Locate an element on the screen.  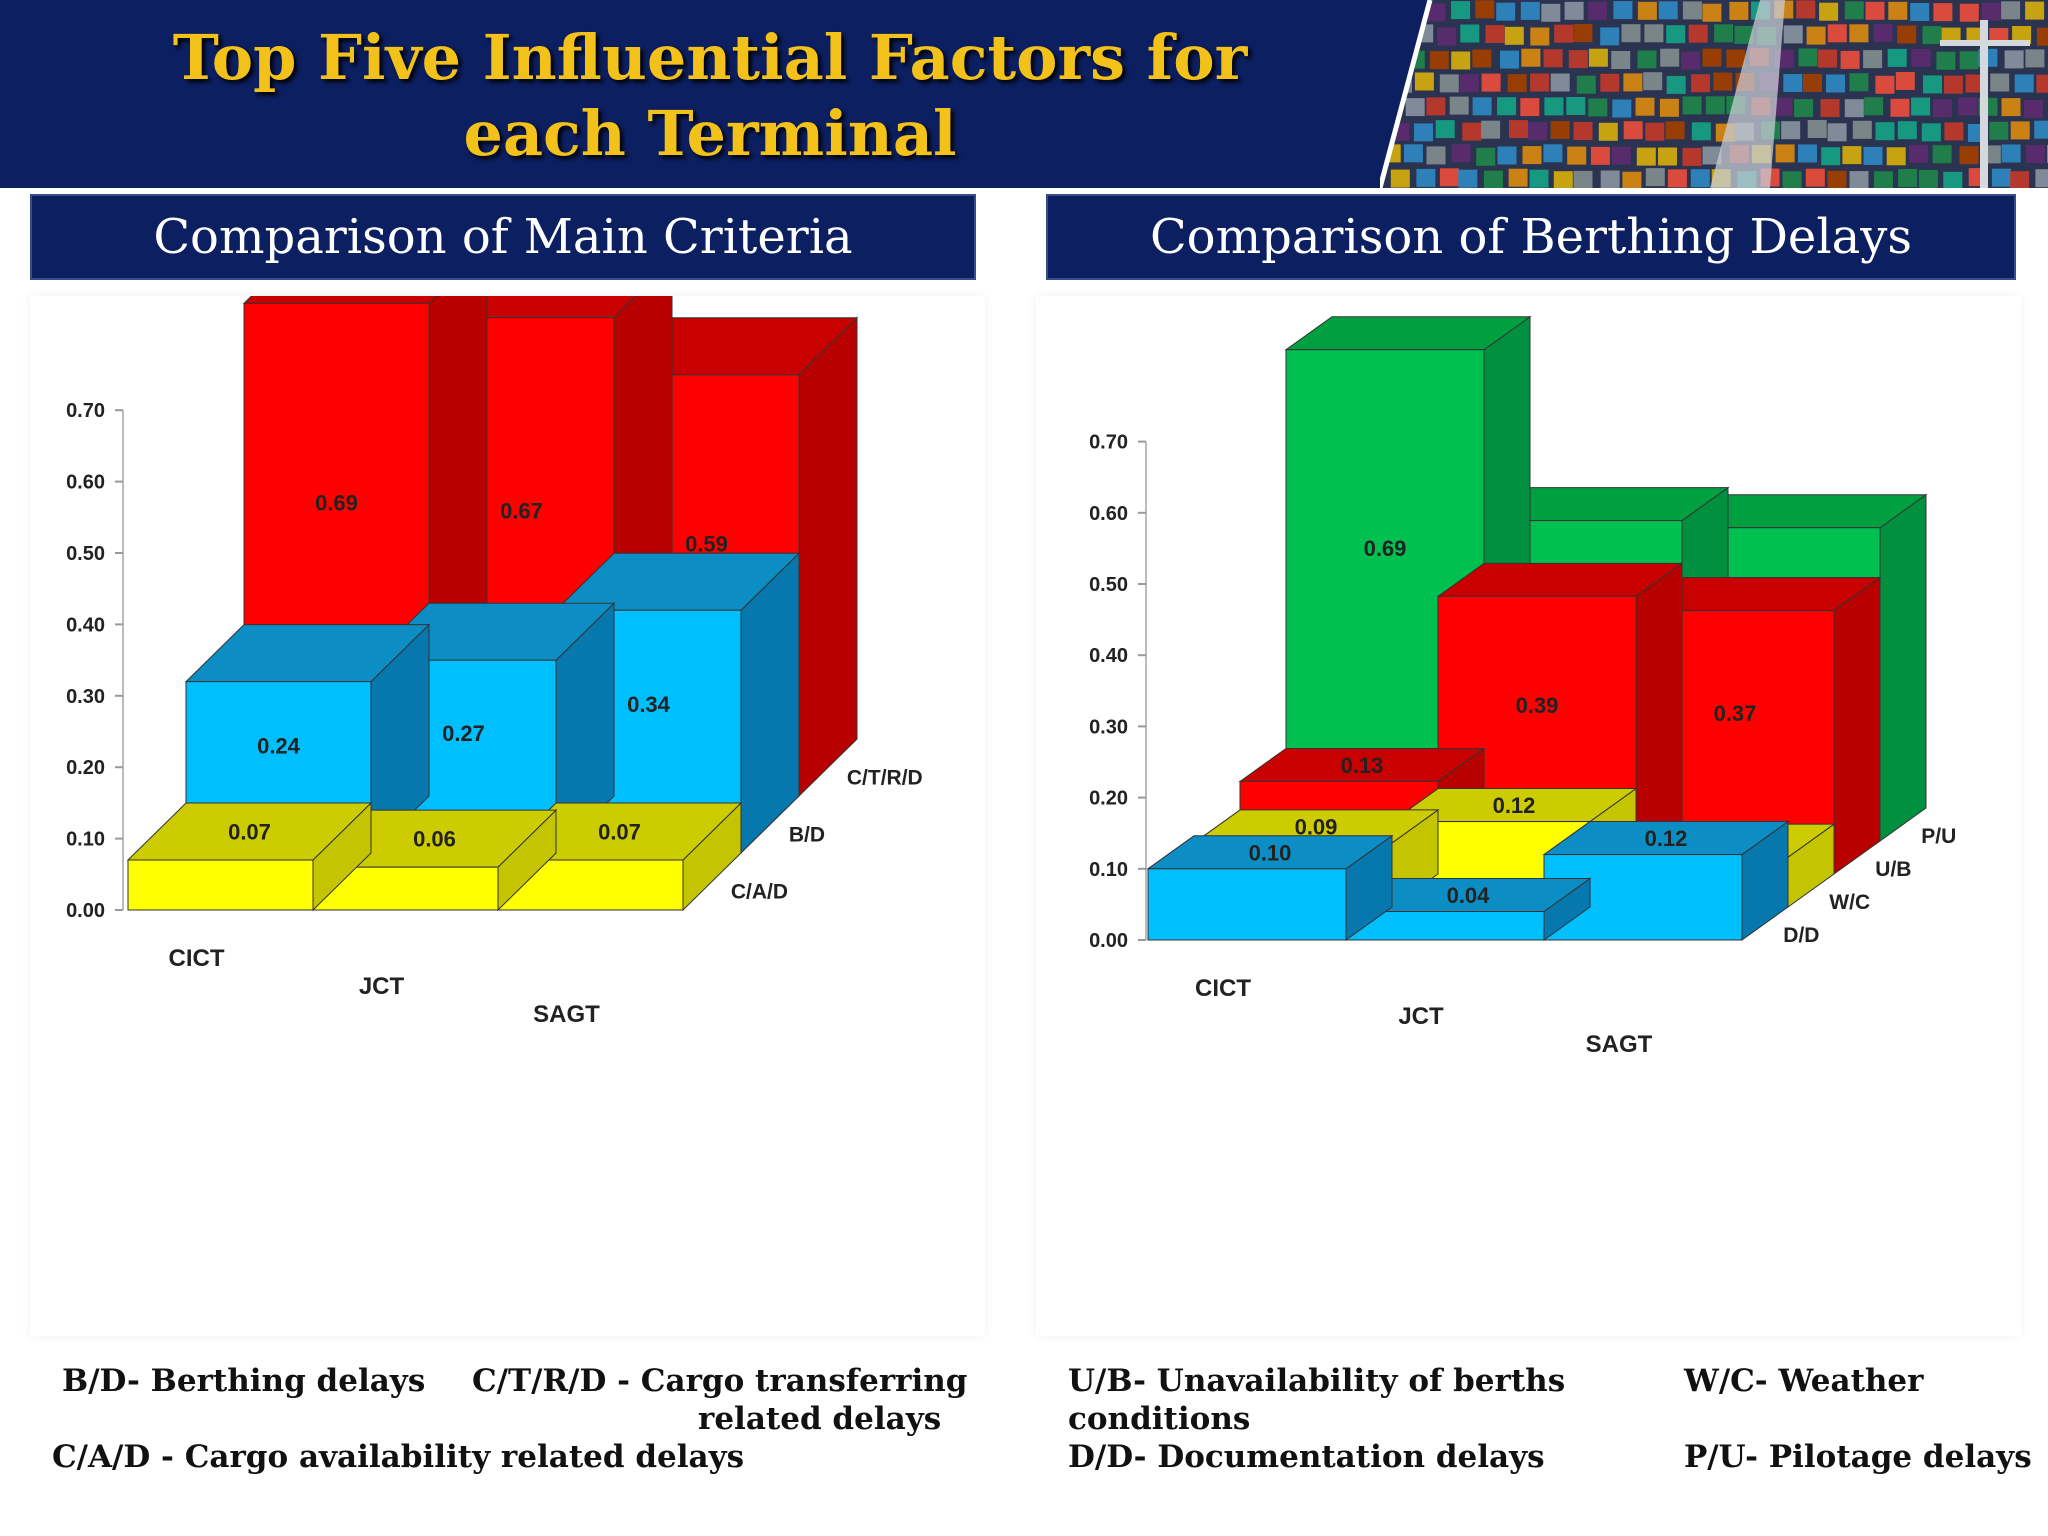
data-label: 0.06 is located at coordinates (434, 839).